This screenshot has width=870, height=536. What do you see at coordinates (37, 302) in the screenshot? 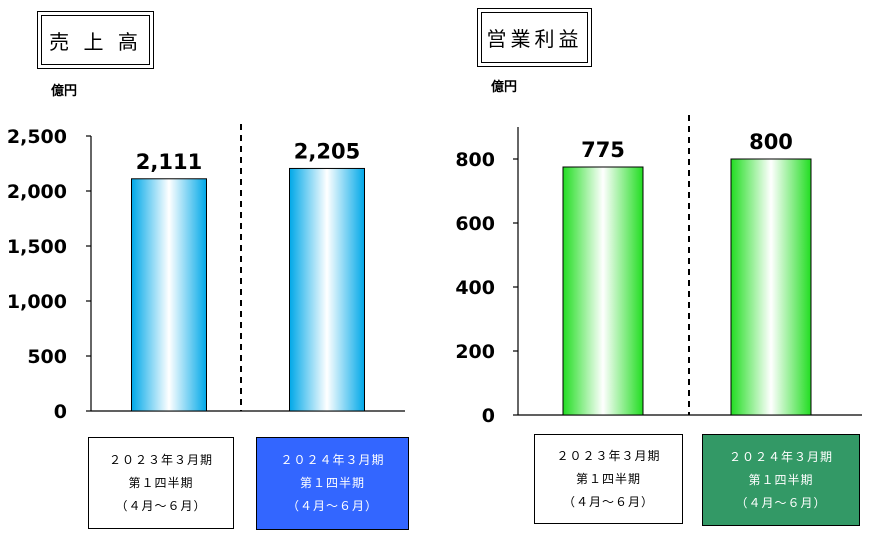
I see `sales-y-tick-label: 1,000` at bounding box center [37, 302].